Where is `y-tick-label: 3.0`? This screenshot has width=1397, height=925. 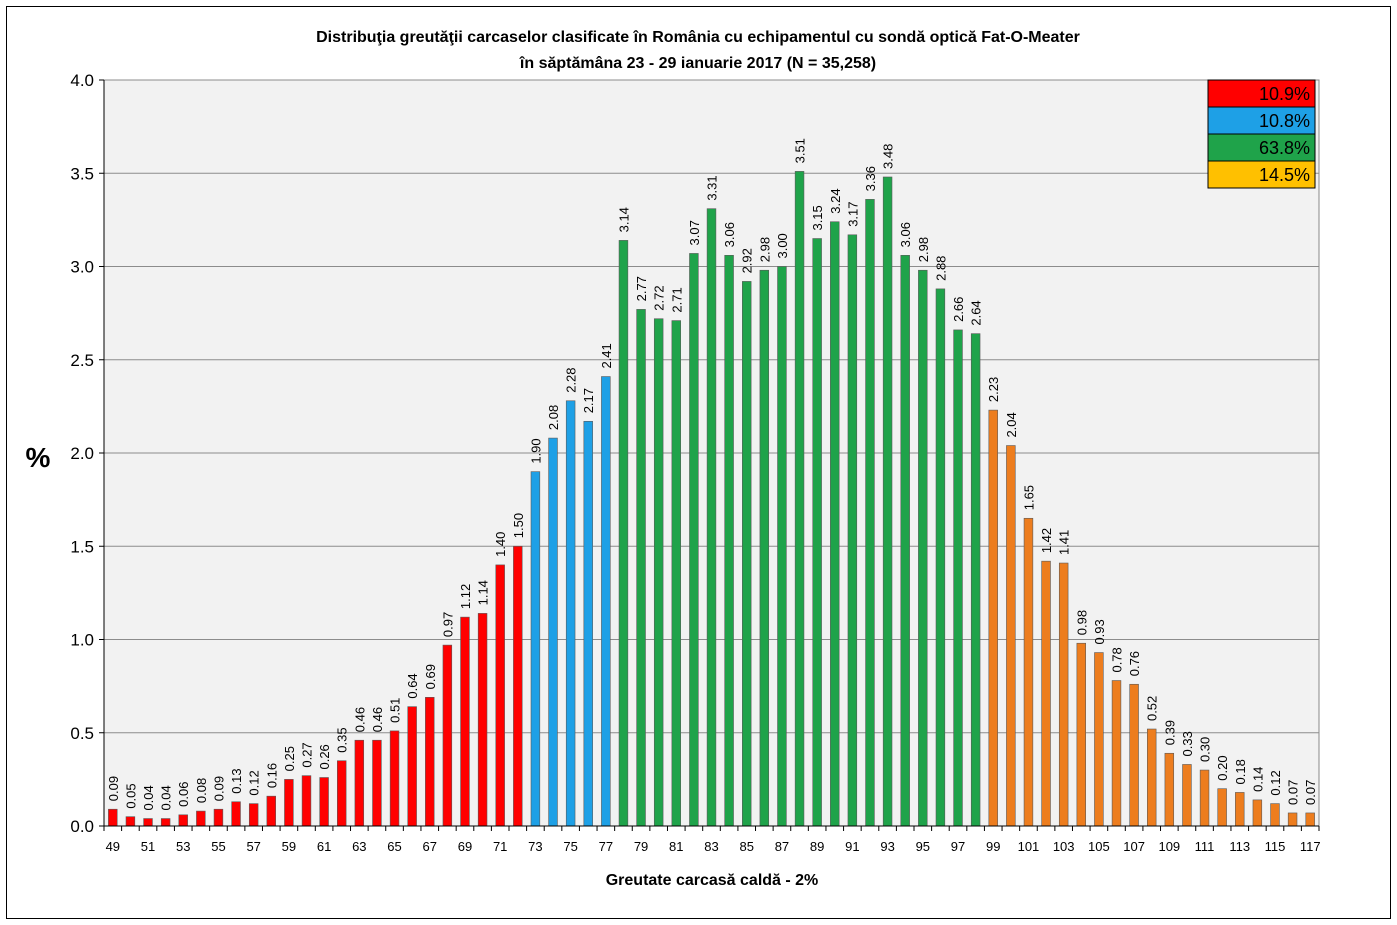 y-tick-label: 3.0 is located at coordinates (82, 267).